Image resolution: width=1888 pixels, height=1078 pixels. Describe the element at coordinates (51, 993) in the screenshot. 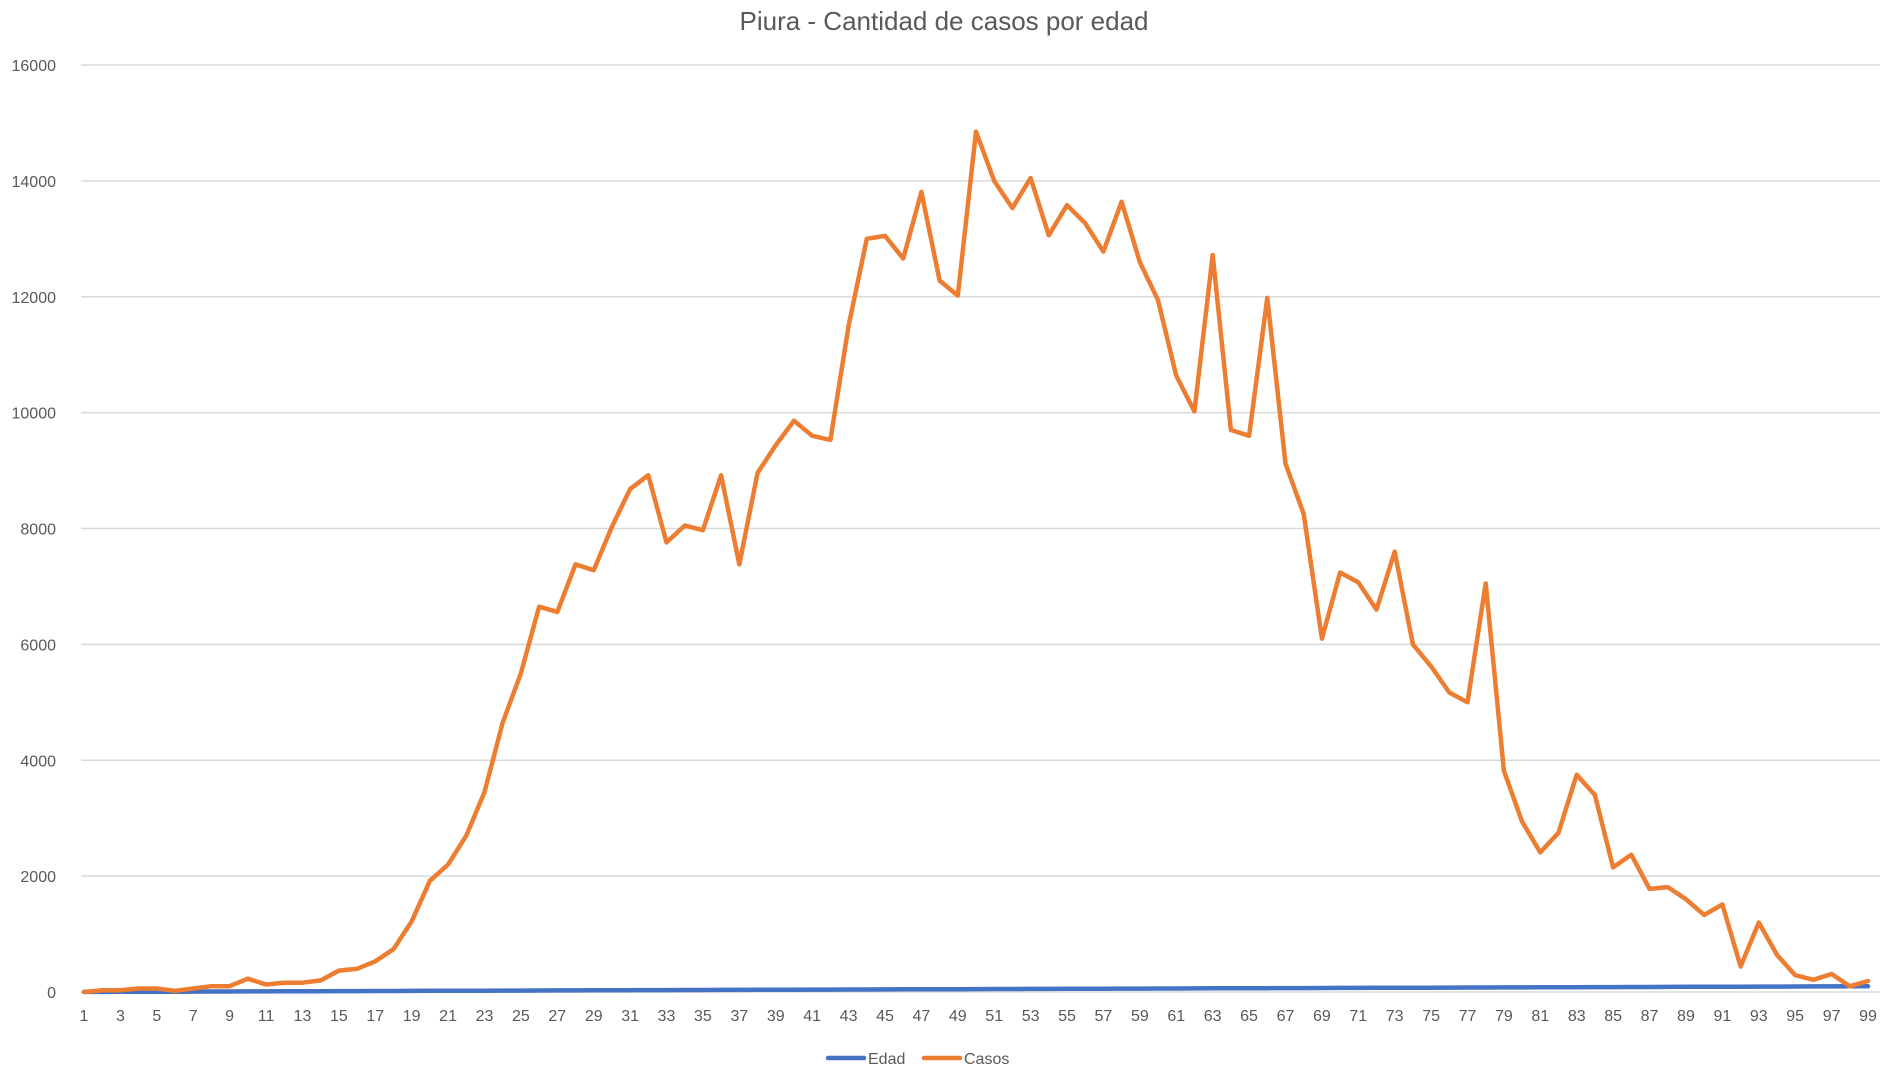

I see `y-tick-label: 0` at that location.